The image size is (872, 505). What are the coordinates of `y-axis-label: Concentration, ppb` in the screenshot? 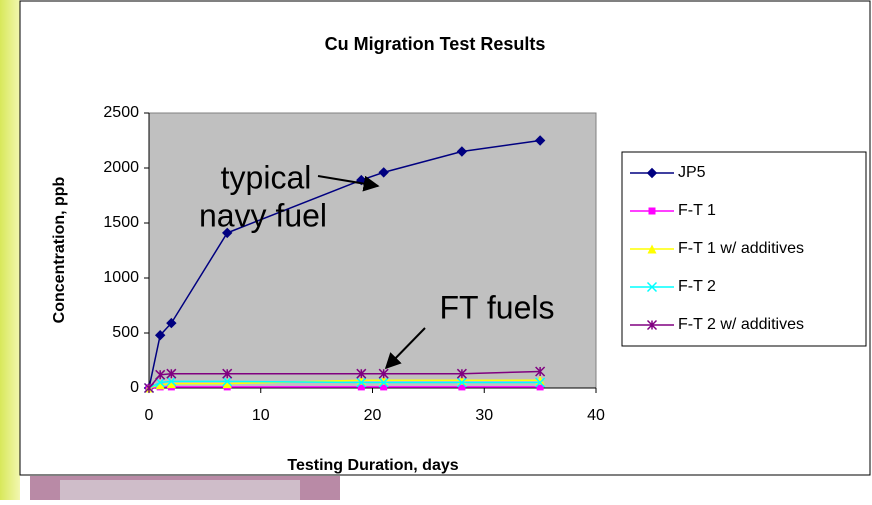 It's located at (59, 249).